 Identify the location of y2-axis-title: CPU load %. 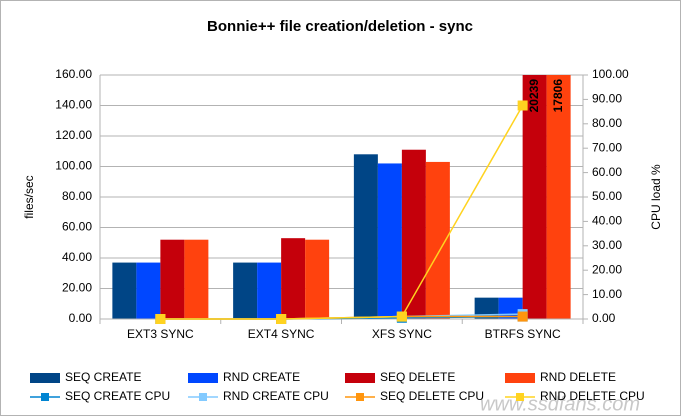
(656, 197).